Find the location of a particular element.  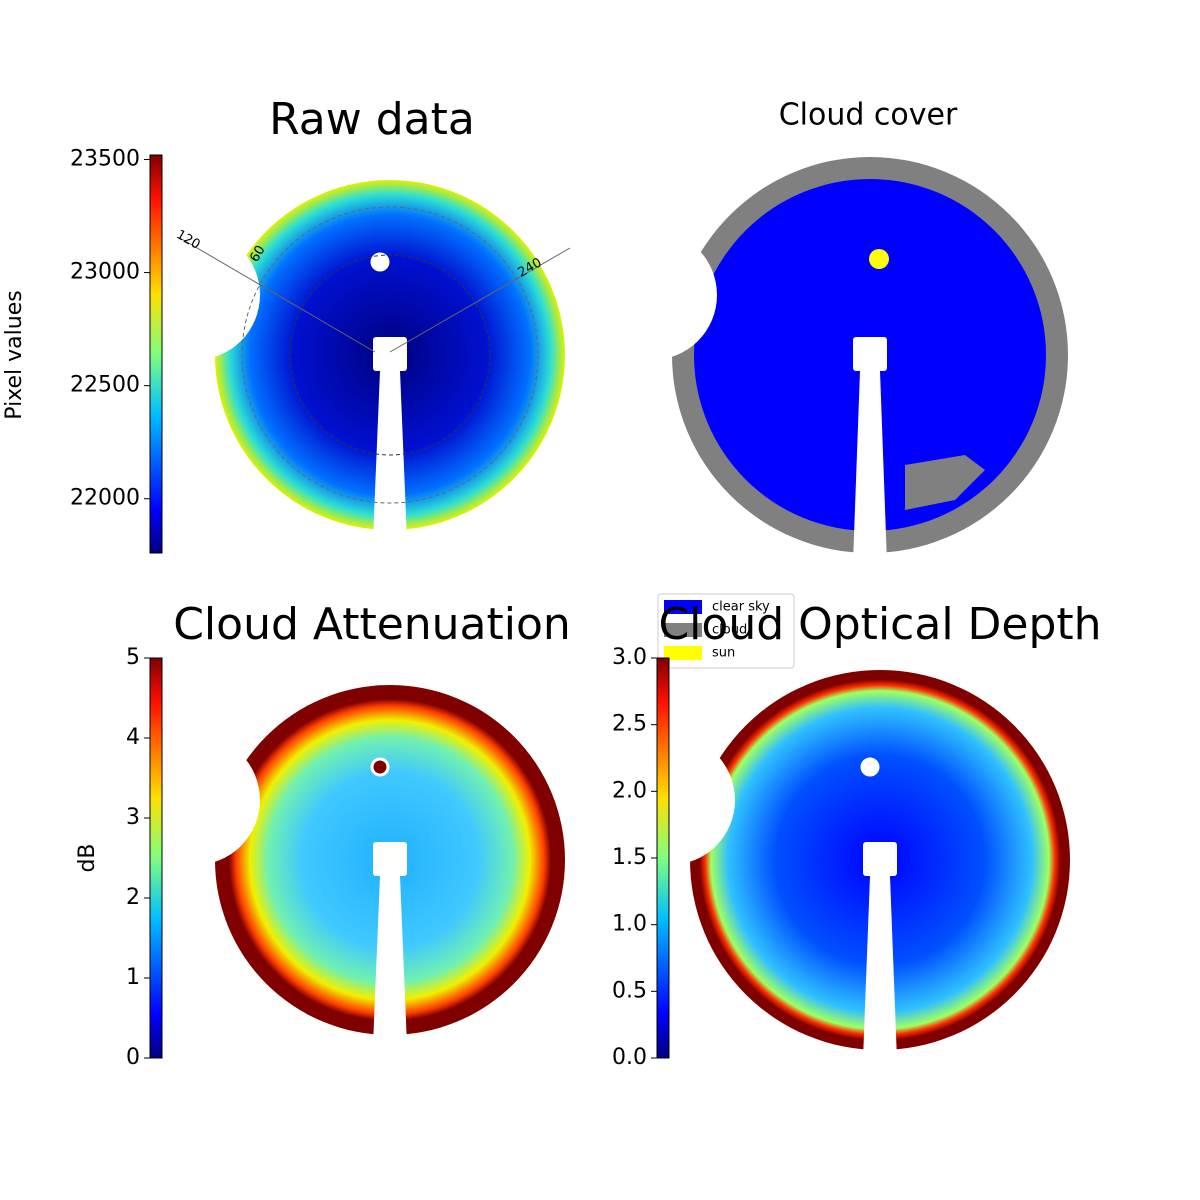

colorbar-tick-label: 23500 is located at coordinates (105, 159).